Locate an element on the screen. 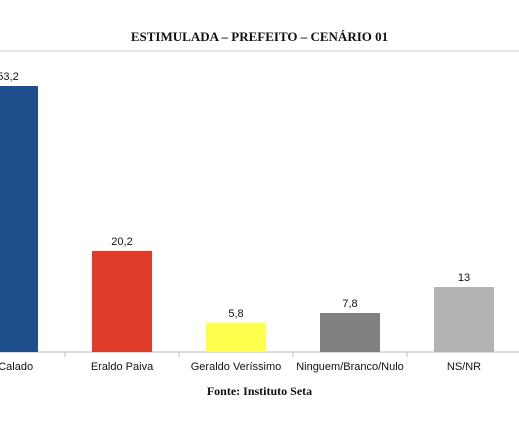  category-label: NS/NR is located at coordinates (464, 367).